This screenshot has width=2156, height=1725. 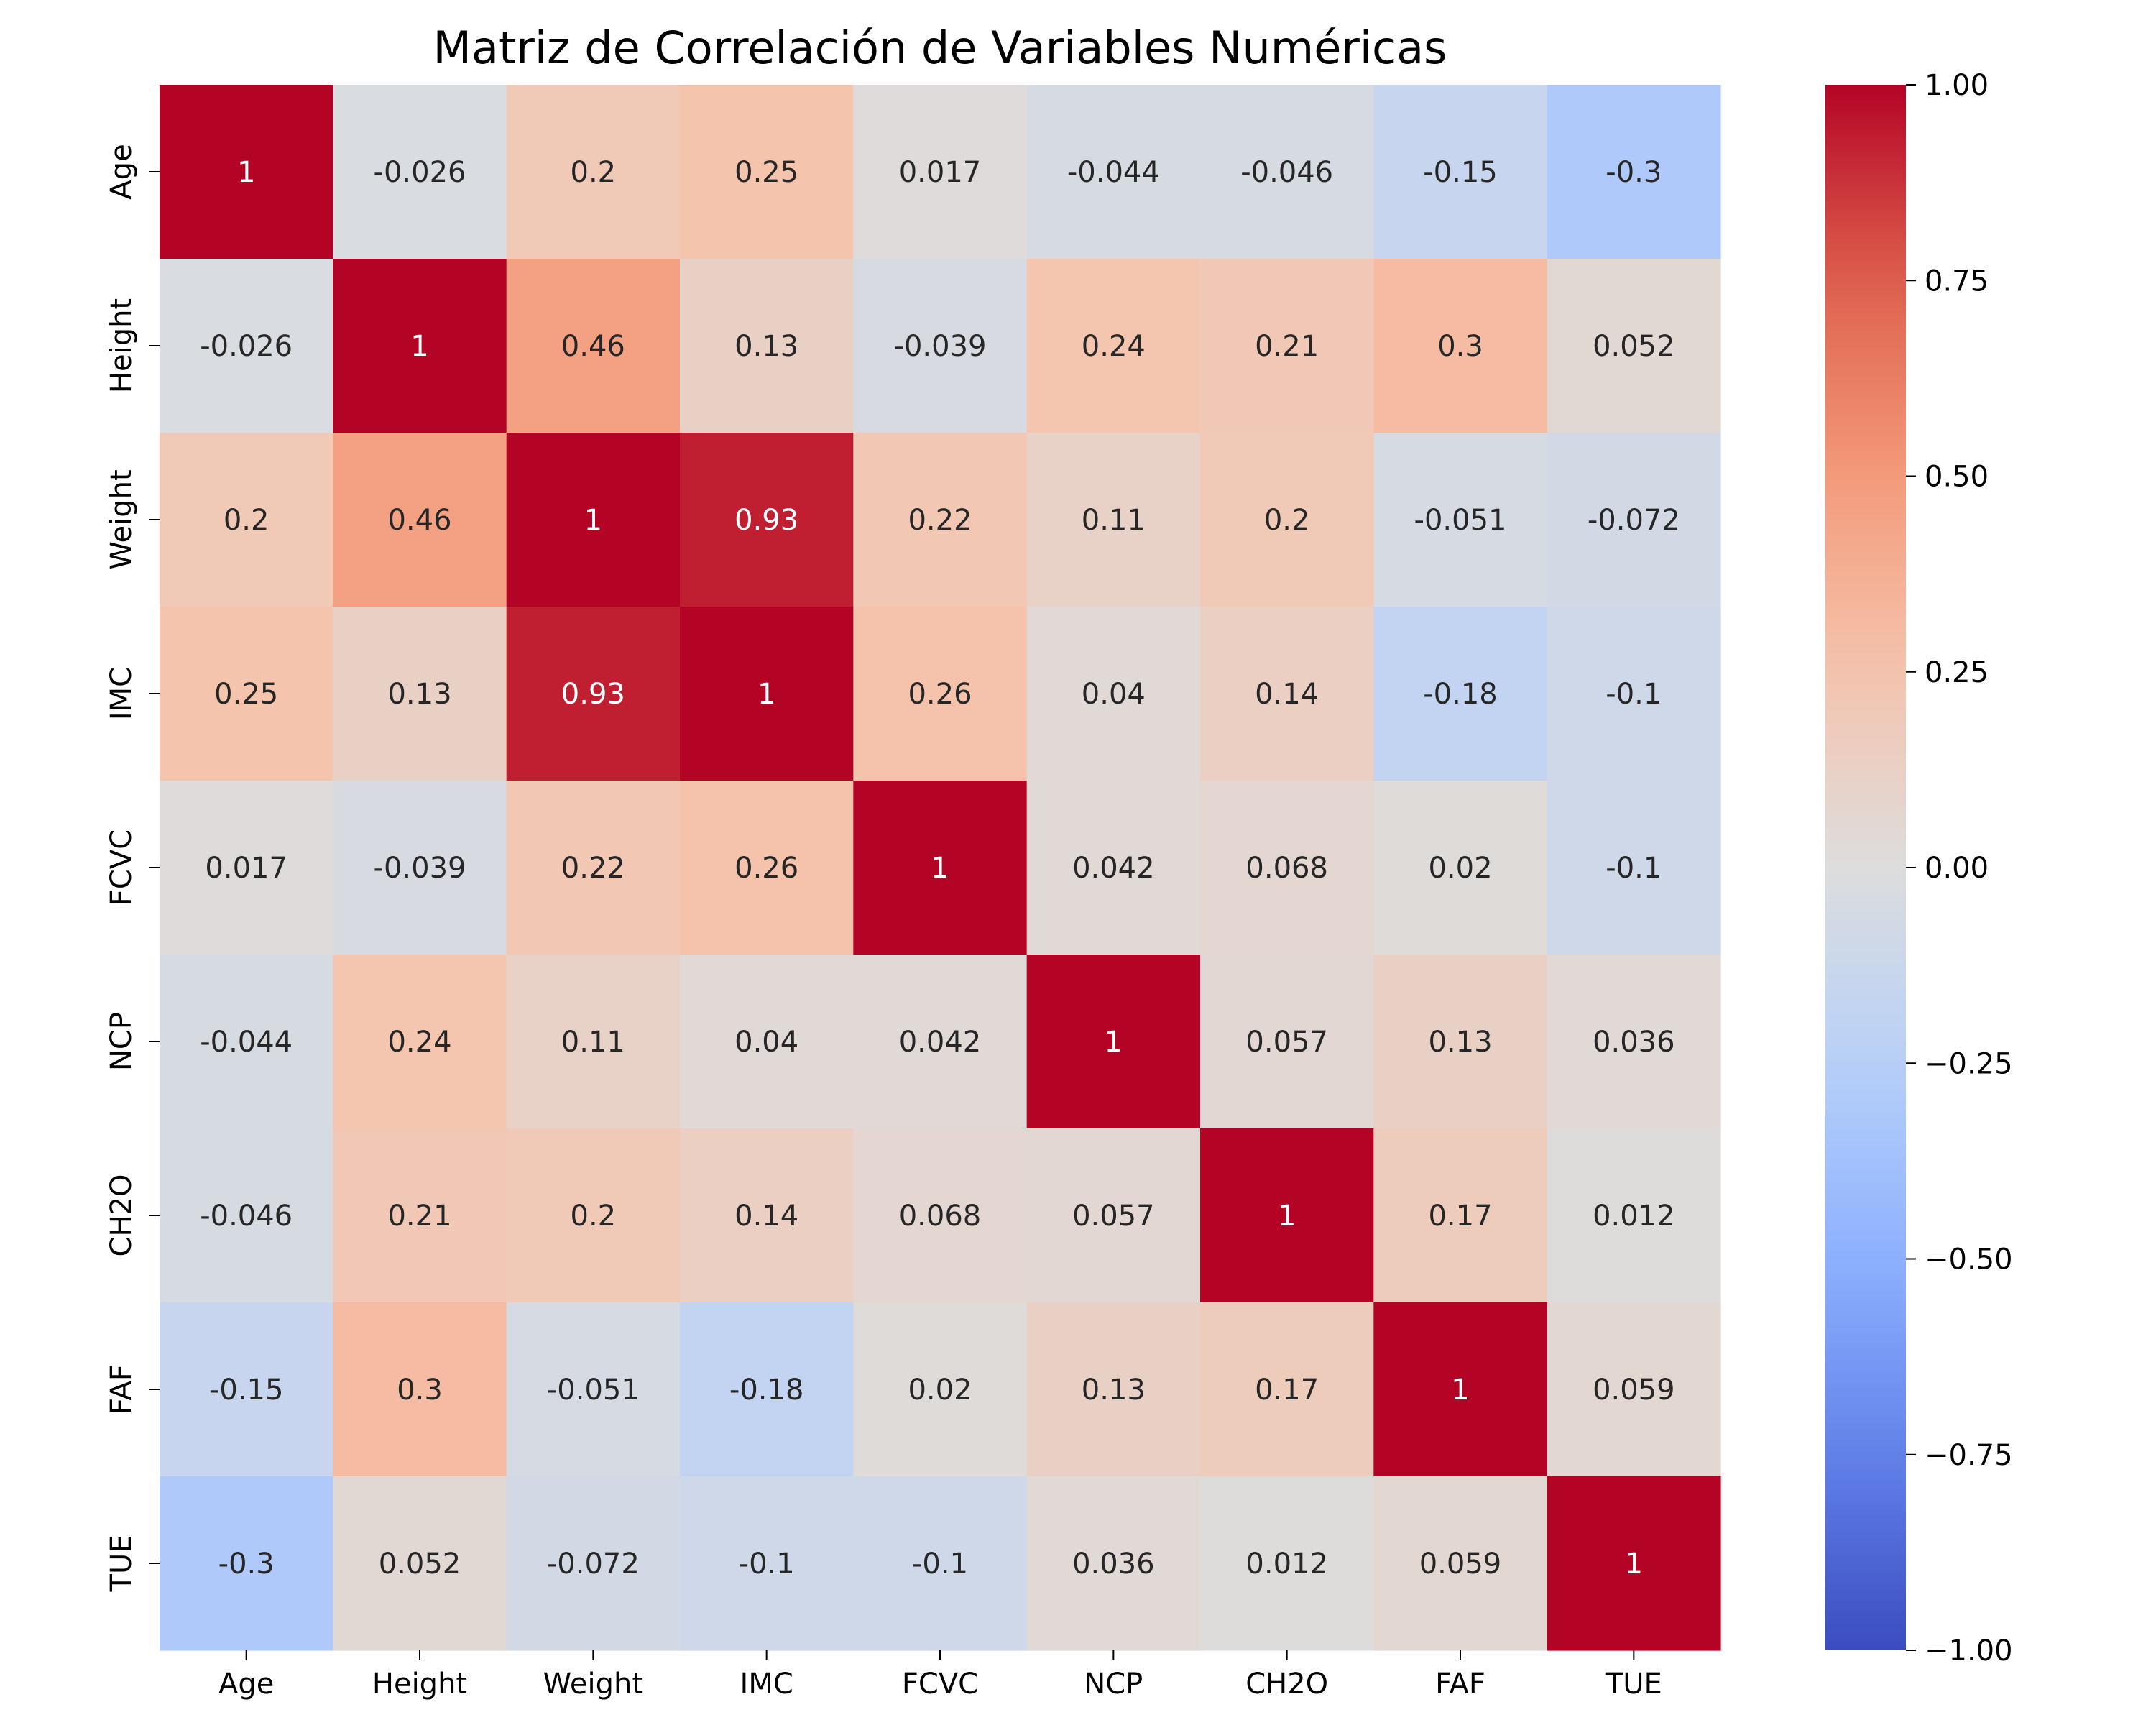 I want to click on heatmap-cell-Age-Age, so click(x=247, y=172).